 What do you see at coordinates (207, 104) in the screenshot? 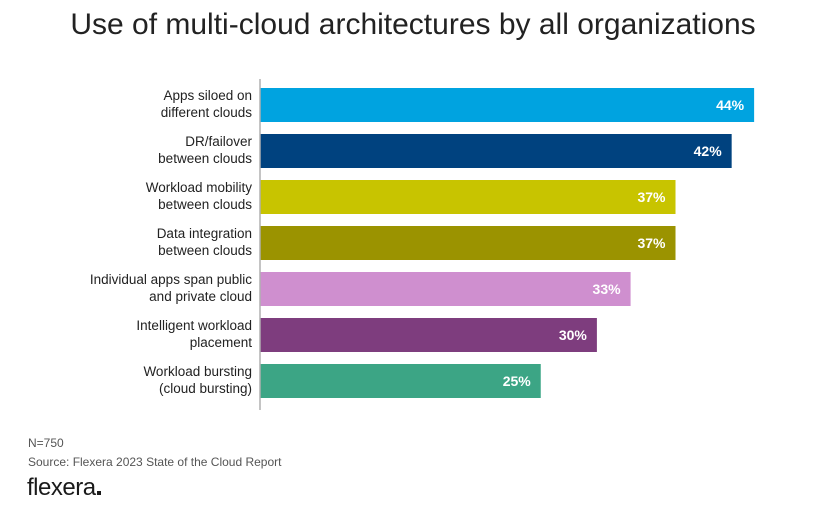
I see `category-label-1: Apps siloed on different clouds` at bounding box center [207, 104].